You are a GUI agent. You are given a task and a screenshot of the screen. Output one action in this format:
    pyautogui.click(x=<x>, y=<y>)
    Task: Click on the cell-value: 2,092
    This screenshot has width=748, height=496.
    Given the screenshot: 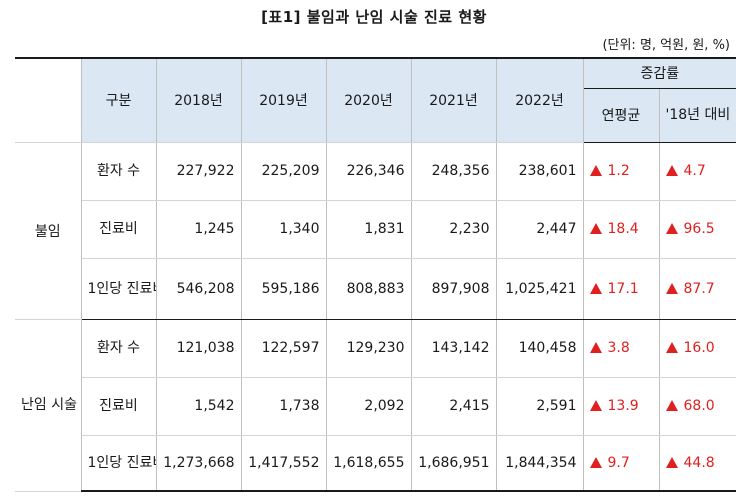 What is the action you would take?
    pyautogui.click(x=368, y=406)
    